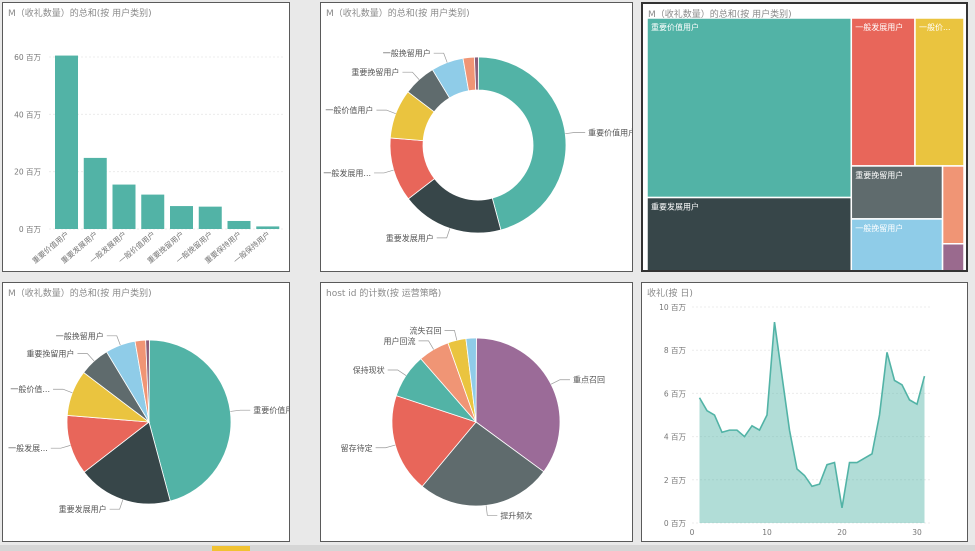  What do you see at coordinates (27, 172) in the screenshot?
I see `y-tick-label: 20 百万` at bounding box center [27, 172].